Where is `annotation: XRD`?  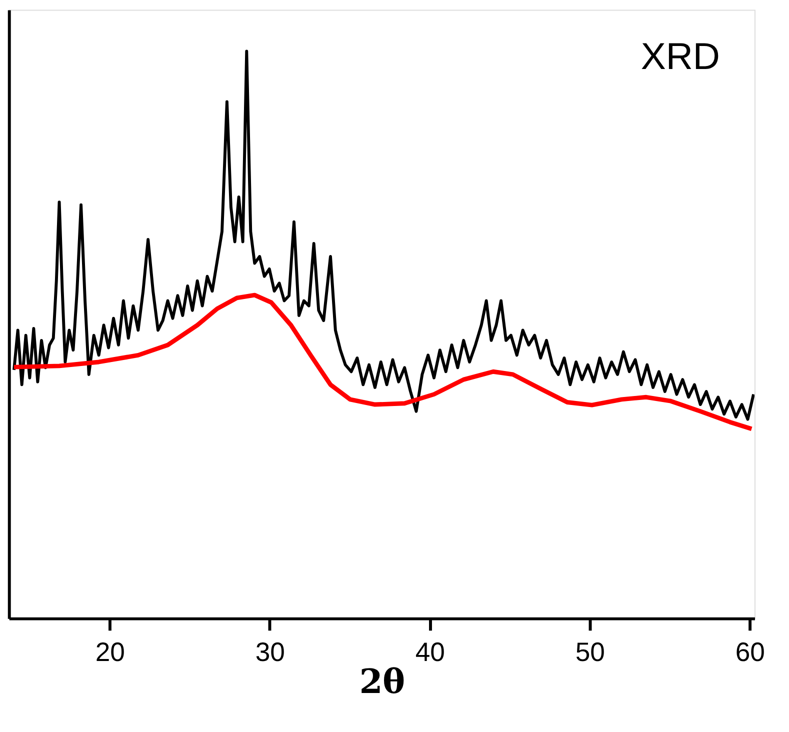
annotation: XRD is located at coordinates (680, 55).